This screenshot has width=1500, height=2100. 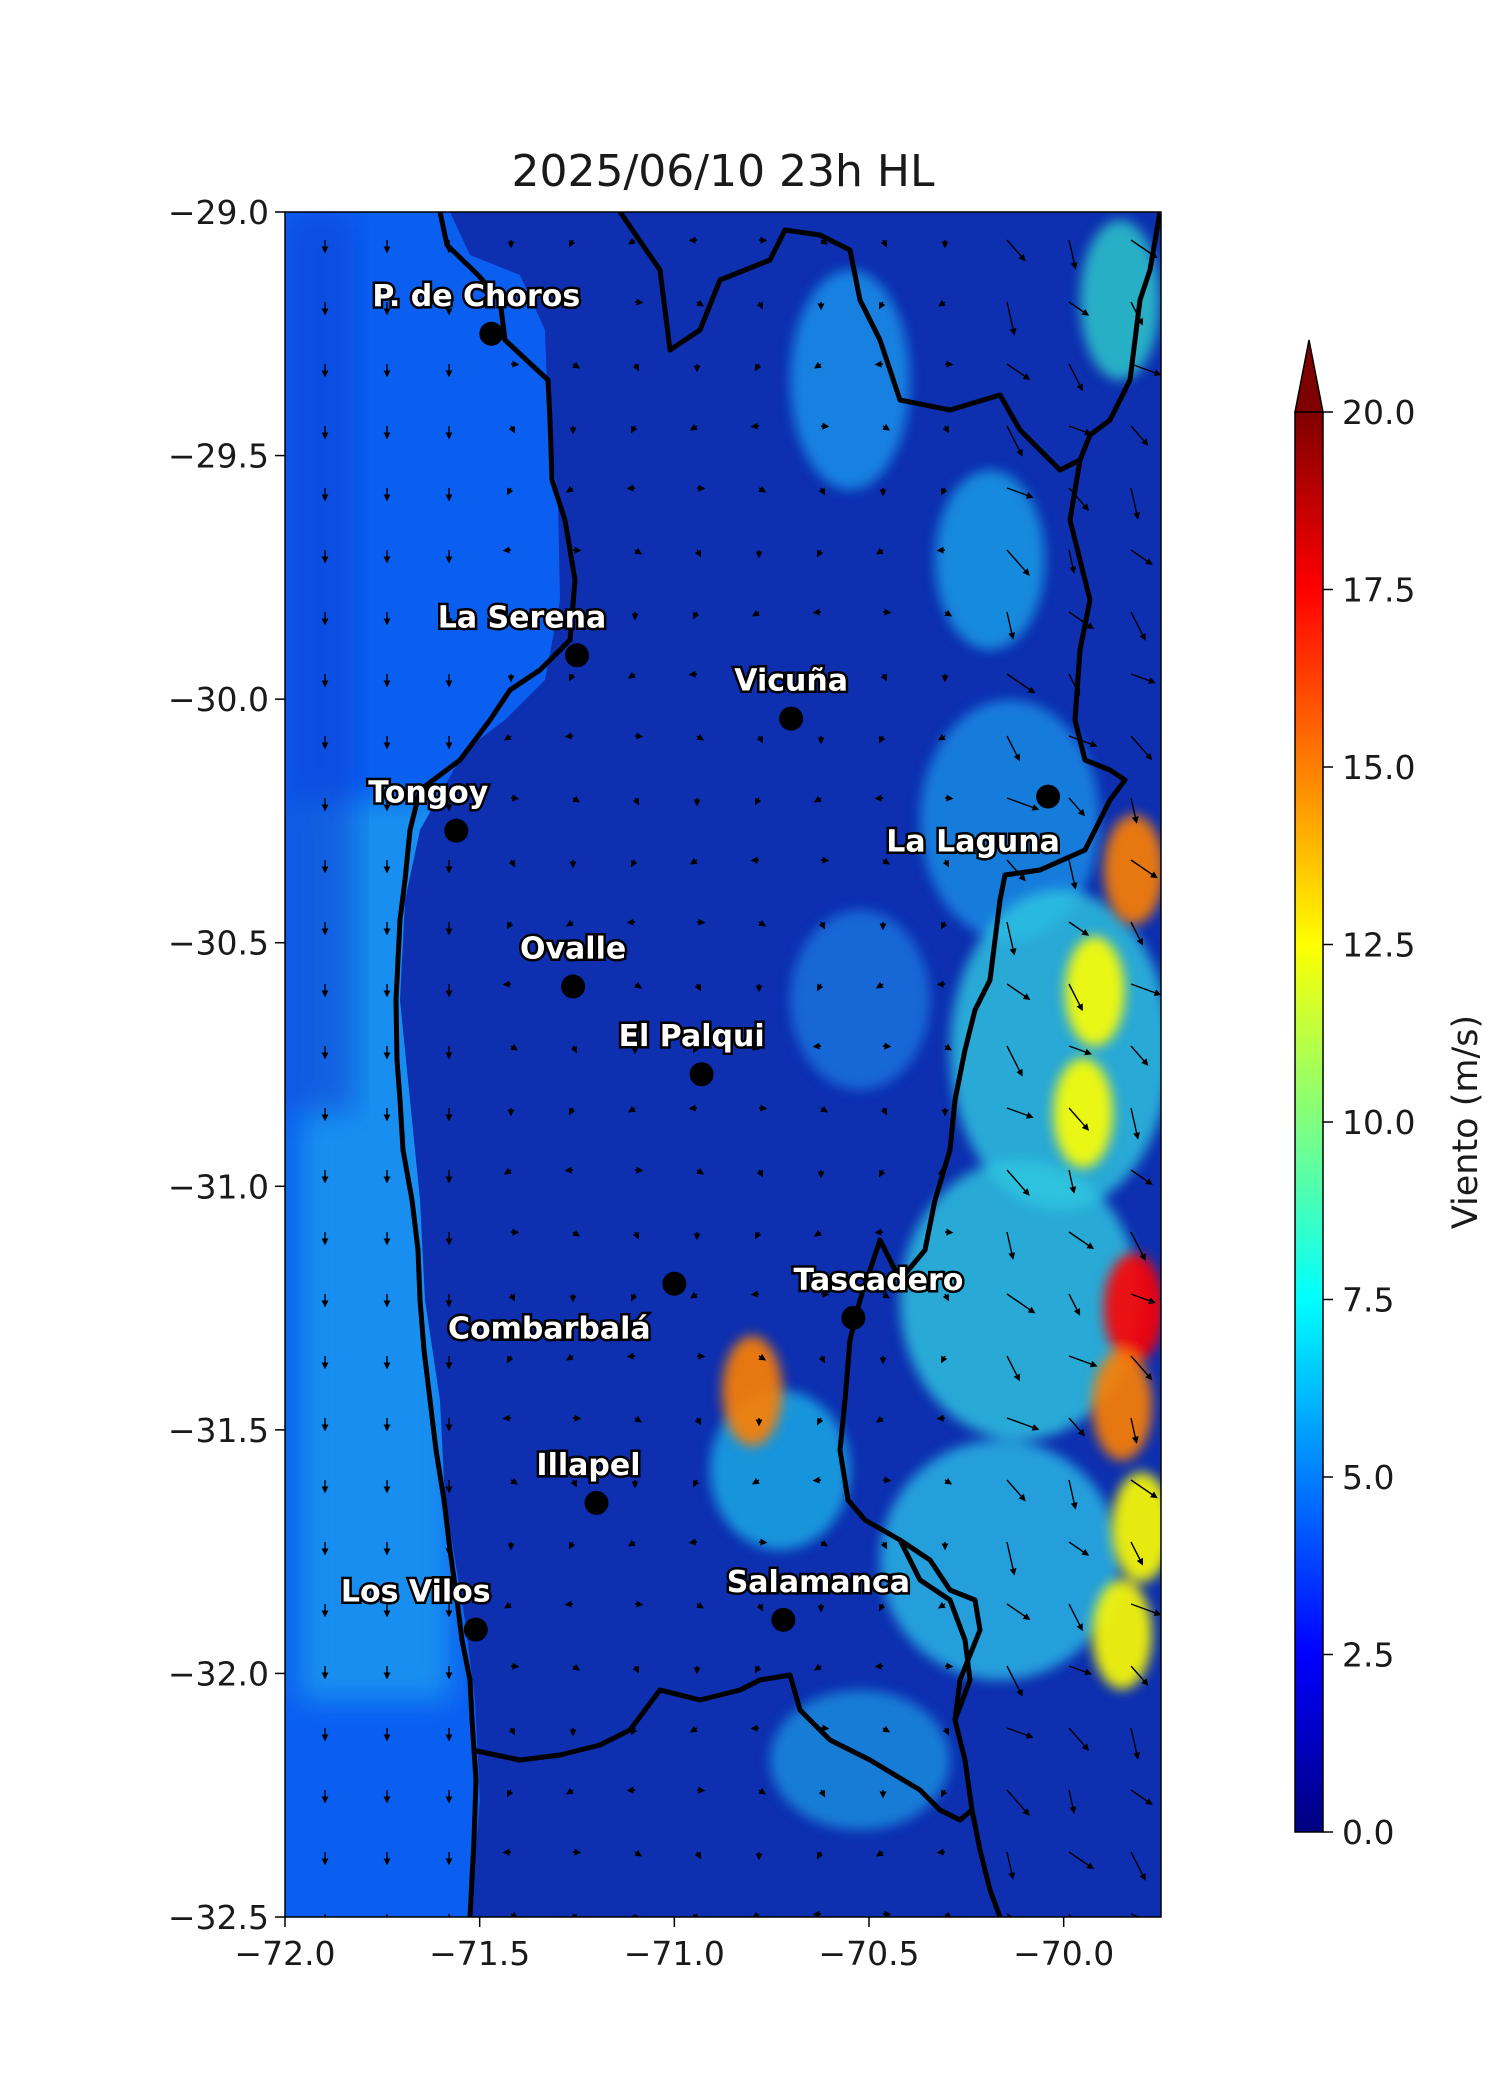 I want to click on colorbar-tick-label: 7.5, so click(x=1368, y=1300).